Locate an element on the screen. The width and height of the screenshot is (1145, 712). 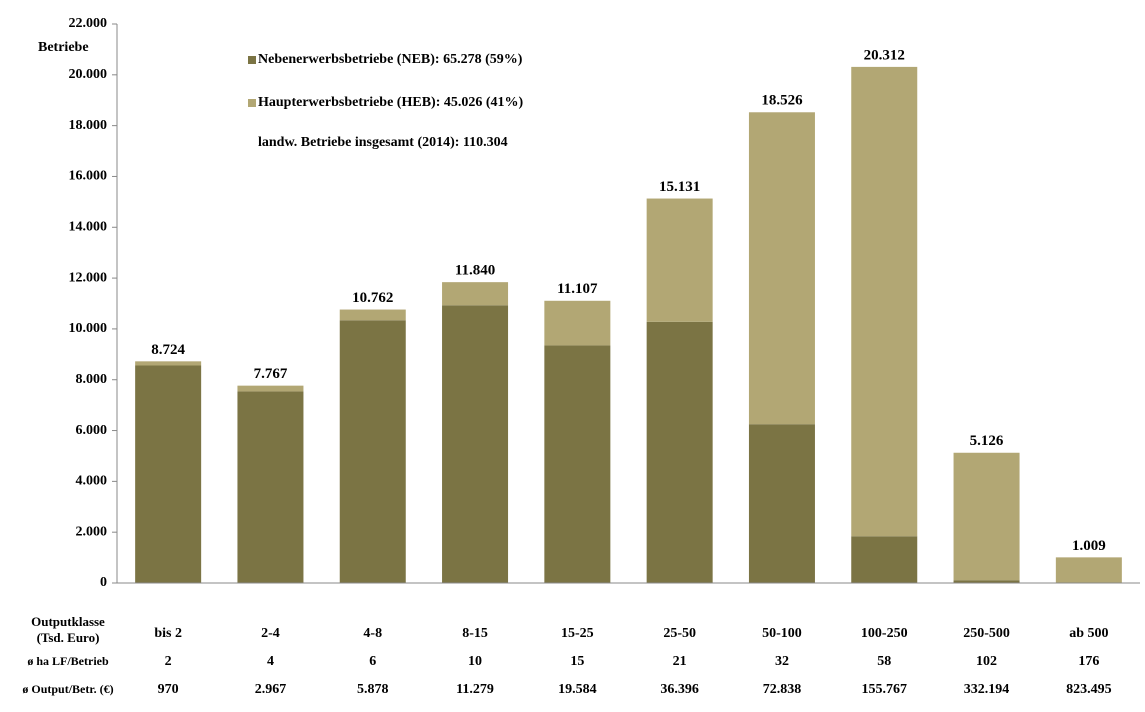
total-label: 5.126 is located at coordinates (987, 441).